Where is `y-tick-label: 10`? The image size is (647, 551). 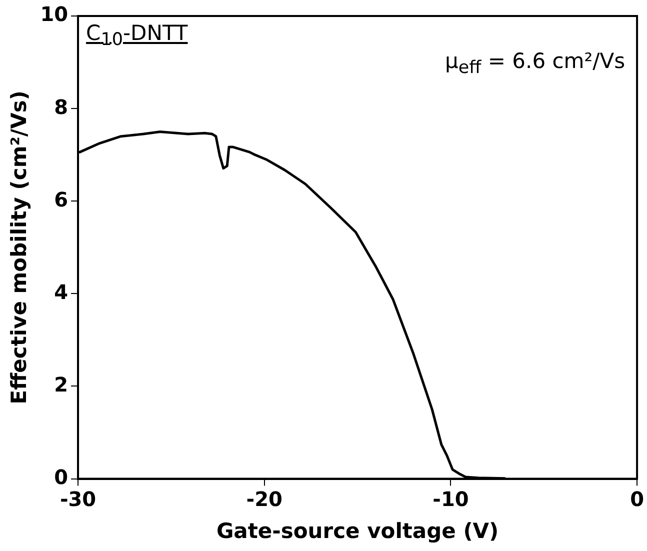
y-tick-label: 10 is located at coordinates (54, 14).